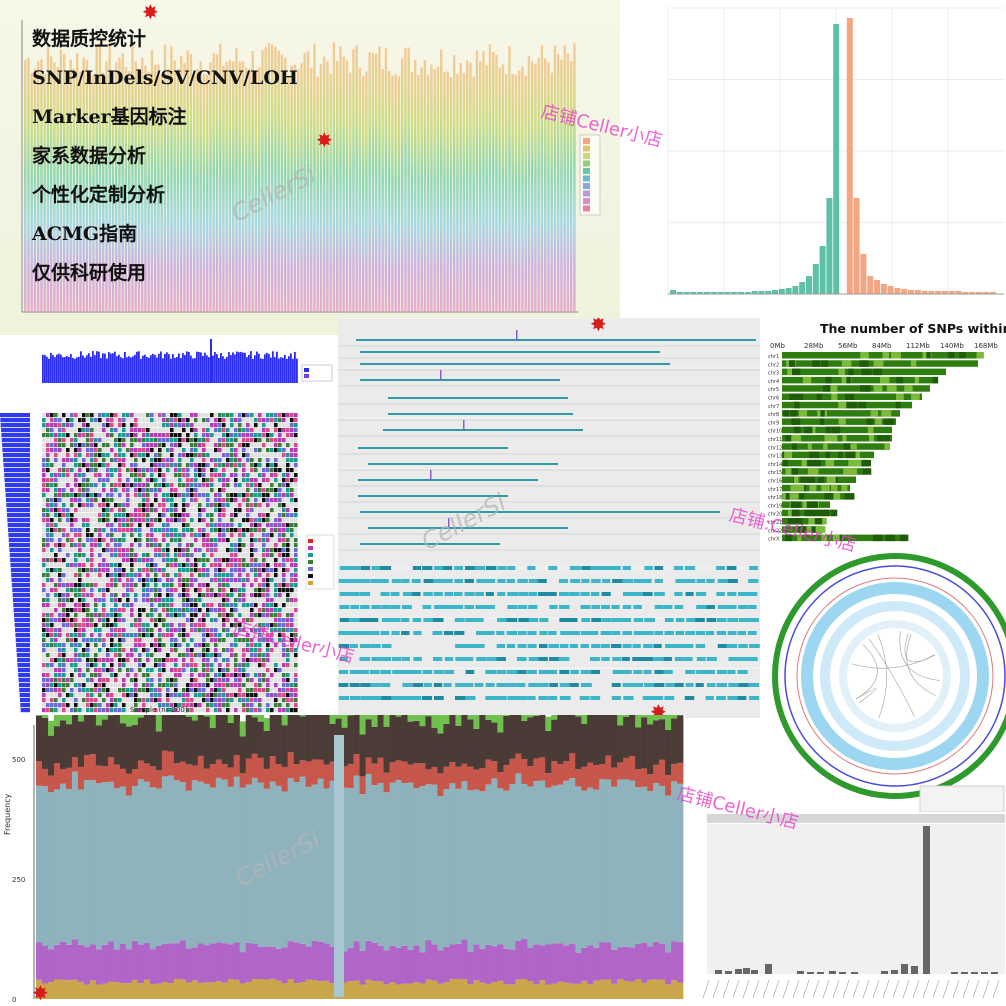 This screenshot has width=1006, height=1006. I want to click on chromosome-bar, so click(823, 471).